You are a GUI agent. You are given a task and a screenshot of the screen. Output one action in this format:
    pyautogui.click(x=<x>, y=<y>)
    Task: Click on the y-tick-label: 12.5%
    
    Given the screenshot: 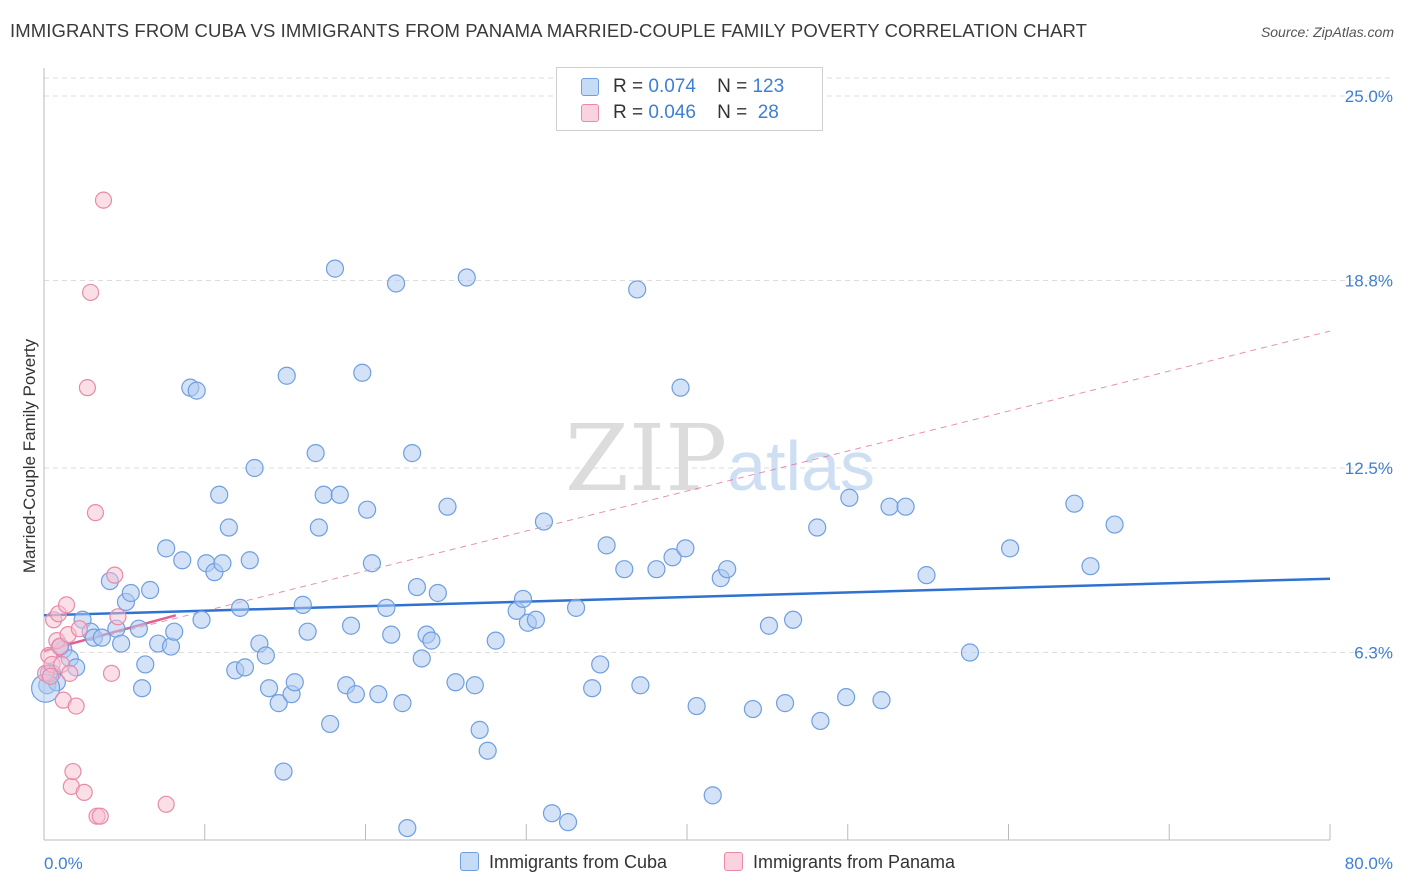 What is the action you would take?
    pyautogui.click(x=1369, y=468)
    